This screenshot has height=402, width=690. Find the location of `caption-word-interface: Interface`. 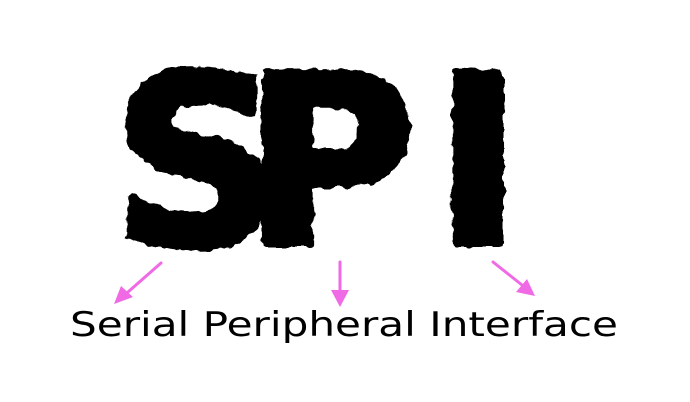

caption-word-interface: Interface is located at coordinates (523, 325).